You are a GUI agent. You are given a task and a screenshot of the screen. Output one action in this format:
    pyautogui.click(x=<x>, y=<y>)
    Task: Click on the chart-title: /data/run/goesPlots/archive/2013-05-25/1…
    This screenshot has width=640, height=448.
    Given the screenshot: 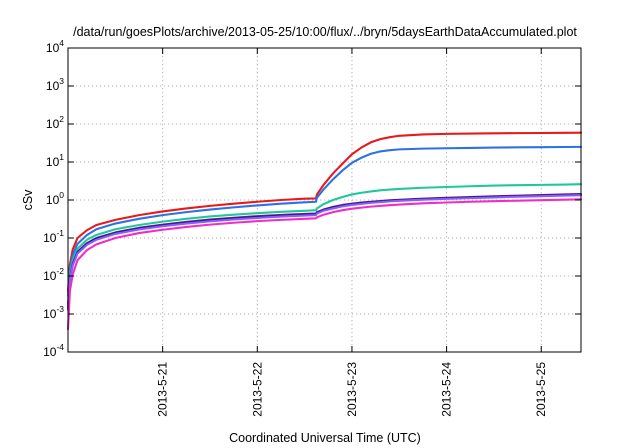 What is the action you would take?
    pyautogui.click(x=325, y=32)
    